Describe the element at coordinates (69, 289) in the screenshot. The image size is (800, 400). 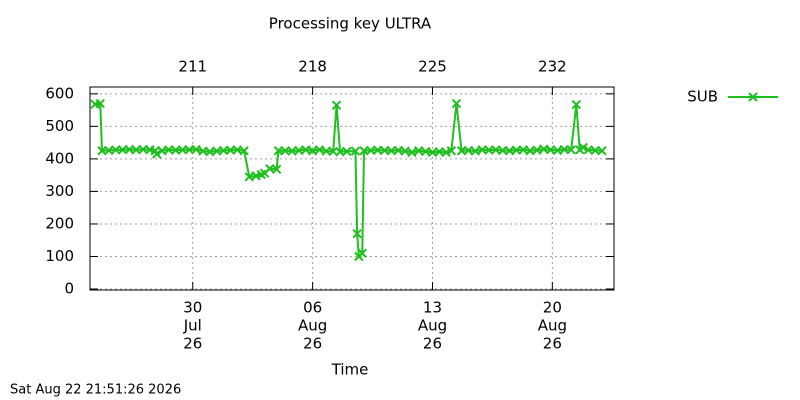
I see `y-tick-label: 0` at that location.